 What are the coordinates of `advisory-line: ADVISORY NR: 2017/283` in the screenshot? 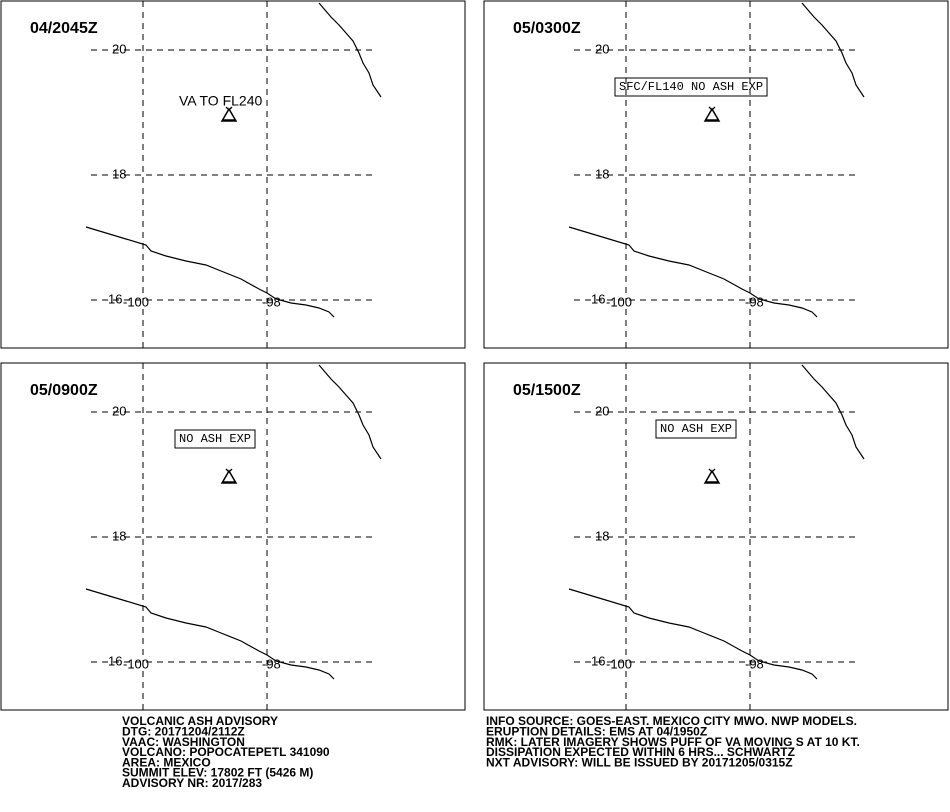 It's located at (192, 783).